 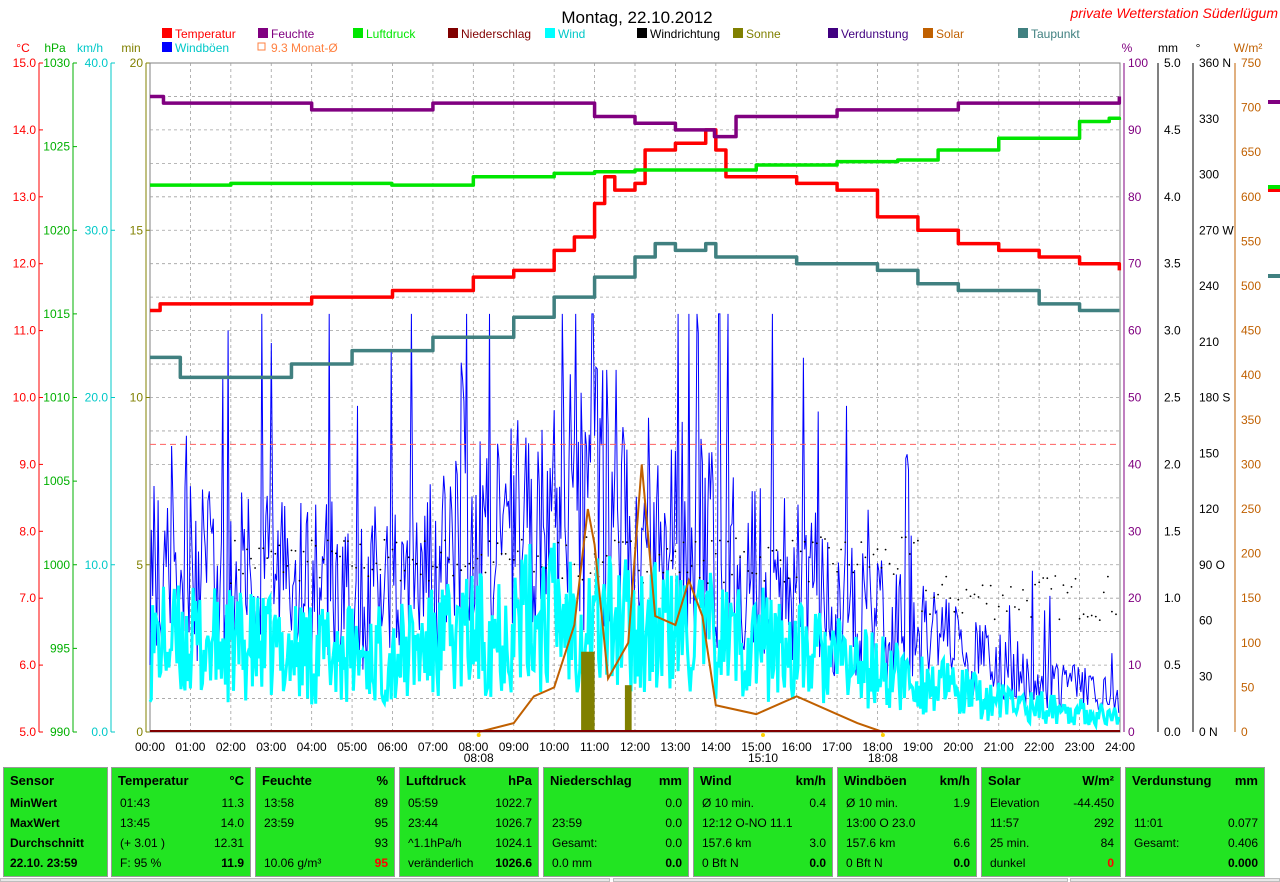 What do you see at coordinates (720, 863) in the screenshot?
I see `stat-row-label: 0 Bft N` at bounding box center [720, 863].